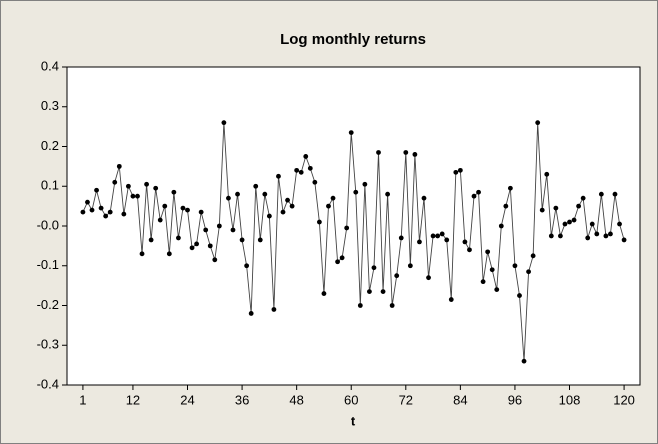 This screenshot has width=658, height=444. Describe the element at coordinates (133, 399) in the screenshot. I see `x-tick-label: 12` at that location.